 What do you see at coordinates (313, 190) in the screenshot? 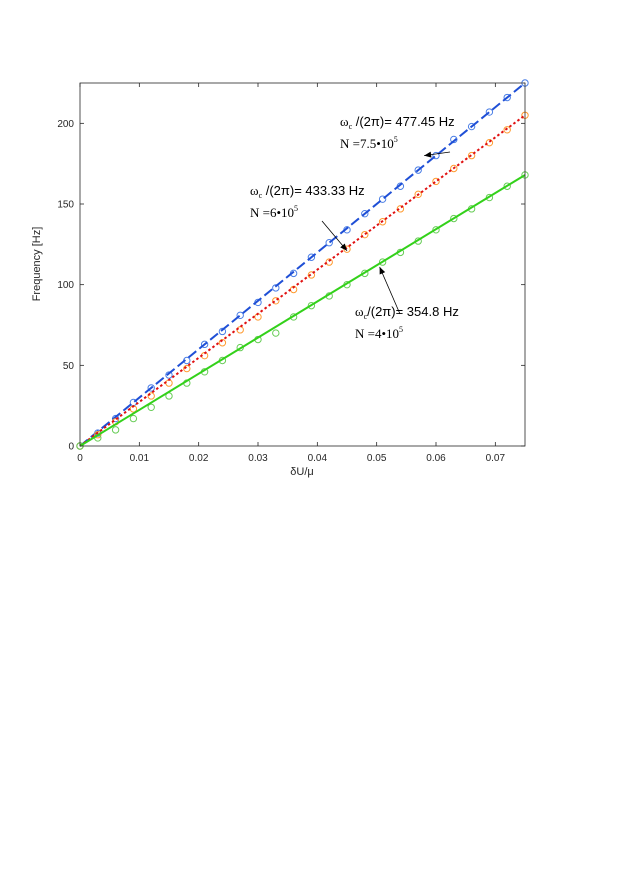
I see `freq-formula: /(2π)= 433.33 Hz` at bounding box center [313, 190].